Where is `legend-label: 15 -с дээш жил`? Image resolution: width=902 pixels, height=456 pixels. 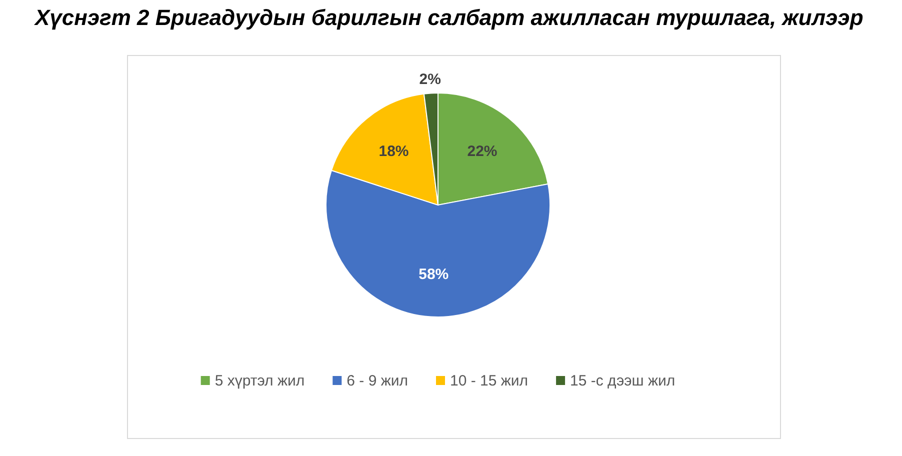
legend-label: 15 -с дээш жил is located at coordinates (623, 381).